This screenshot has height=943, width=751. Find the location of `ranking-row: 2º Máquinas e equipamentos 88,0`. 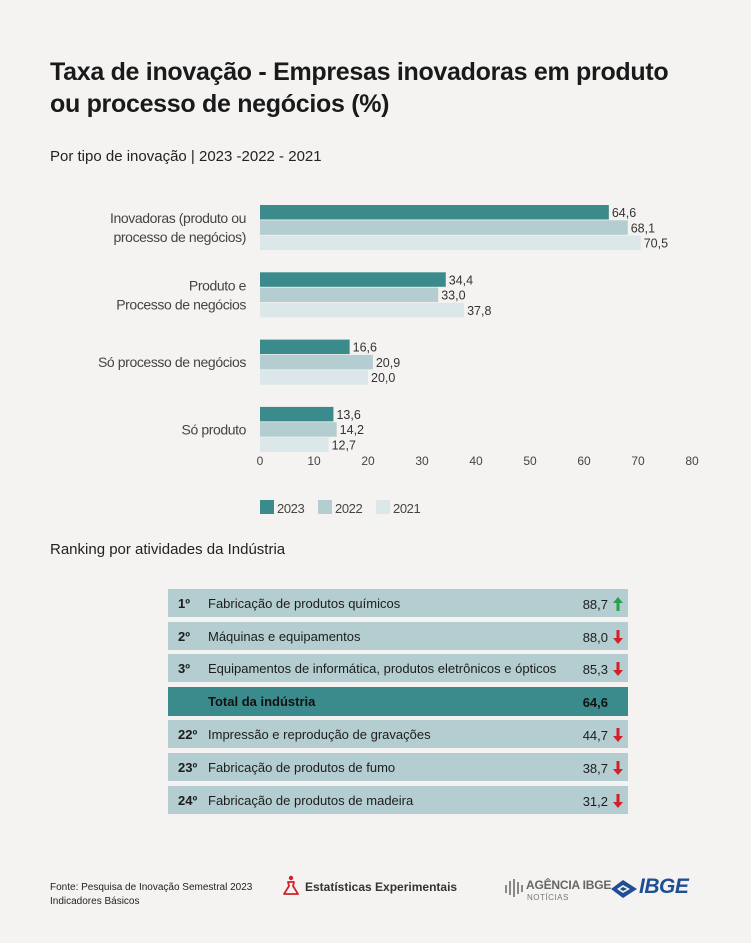

ranking-row: 2º Máquinas e equipamentos 88,0 is located at coordinates (398, 635).